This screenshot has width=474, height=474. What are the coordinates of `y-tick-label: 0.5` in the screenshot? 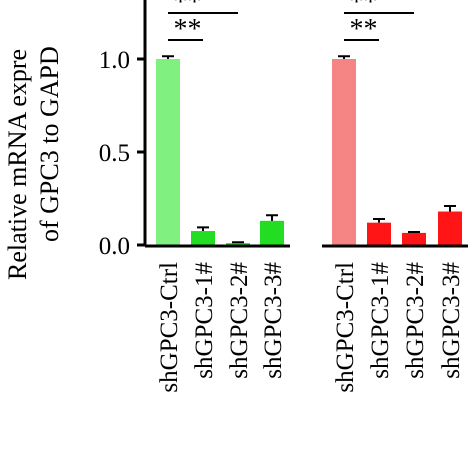 It's located at (114, 153).